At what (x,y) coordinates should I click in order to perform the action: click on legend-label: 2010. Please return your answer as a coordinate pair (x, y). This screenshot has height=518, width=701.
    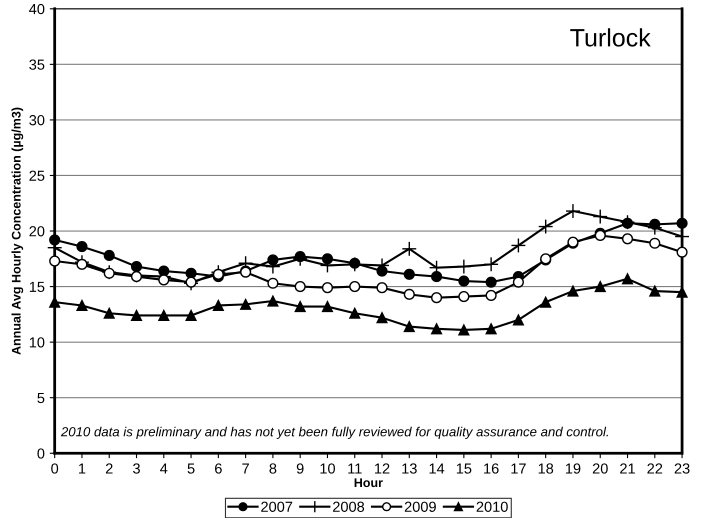
    Looking at the image, I should click on (492, 507).